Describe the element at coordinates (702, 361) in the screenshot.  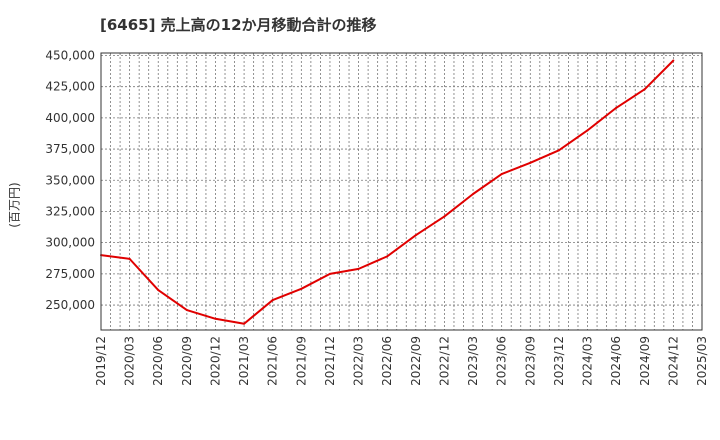
I see `x-tick-label: 2025/03` at that location.